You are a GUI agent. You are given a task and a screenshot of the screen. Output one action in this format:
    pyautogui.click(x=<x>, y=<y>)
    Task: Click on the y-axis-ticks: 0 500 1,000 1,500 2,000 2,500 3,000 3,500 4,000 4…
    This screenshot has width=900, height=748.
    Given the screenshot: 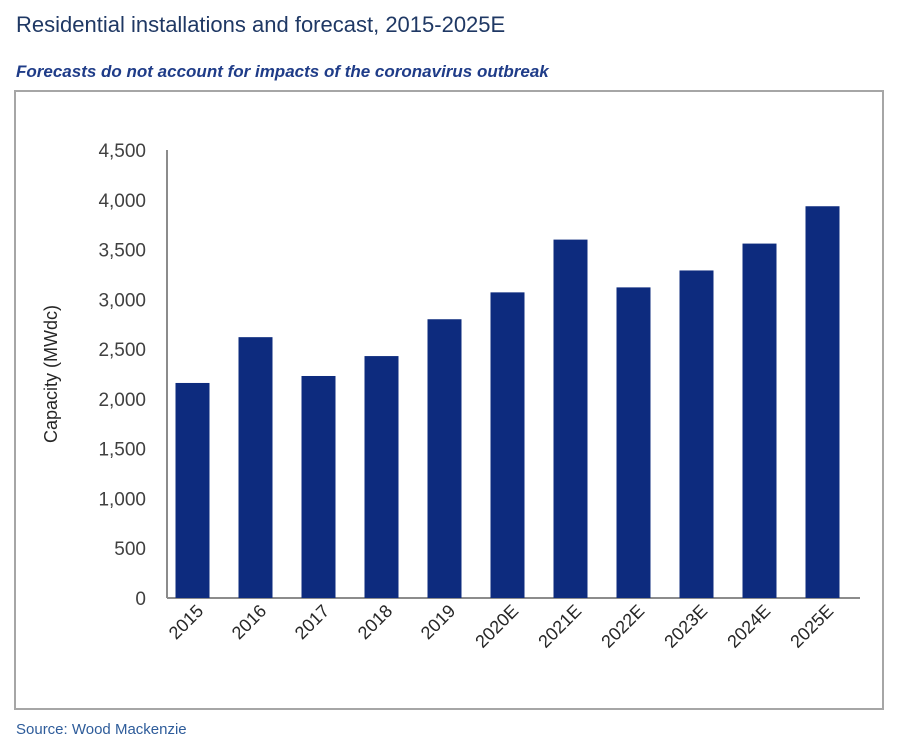 What is the action you would take?
    pyautogui.click(x=122, y=375)
    